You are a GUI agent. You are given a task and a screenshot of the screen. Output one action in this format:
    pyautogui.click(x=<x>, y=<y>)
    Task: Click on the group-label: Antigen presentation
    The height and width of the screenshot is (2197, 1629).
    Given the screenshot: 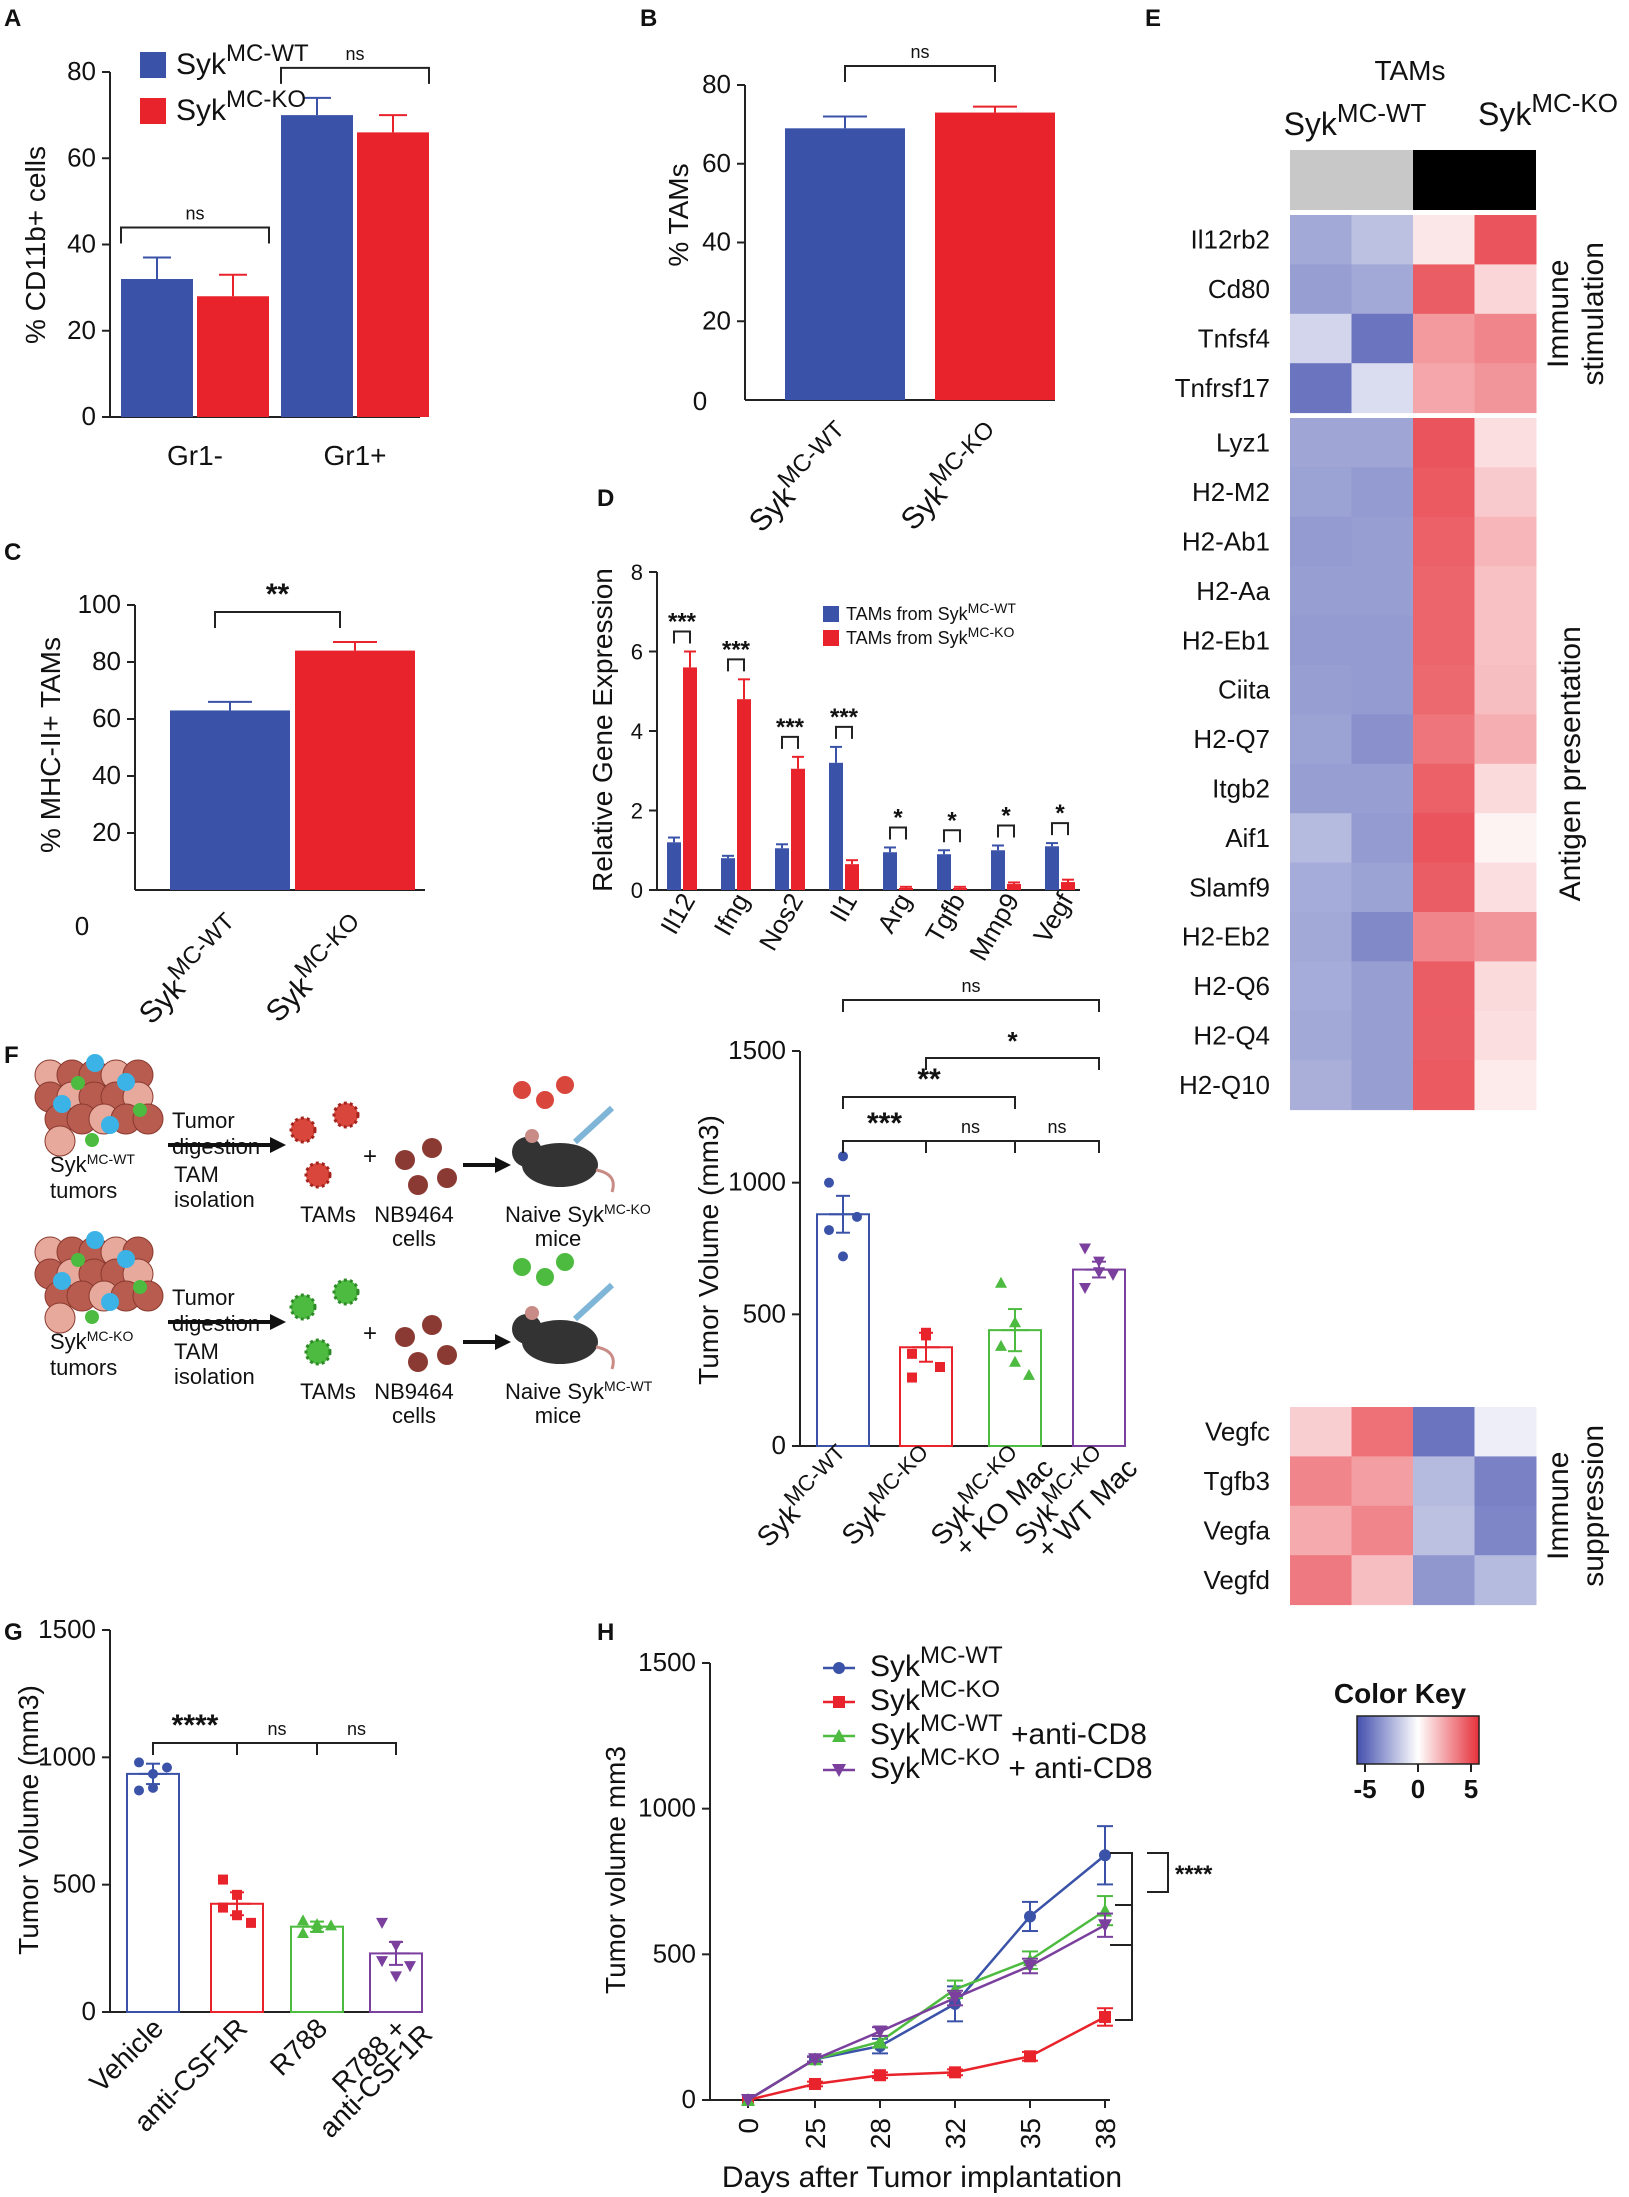 What is the action you would take?
    pyautogui.click(x=1570, y=763)
    